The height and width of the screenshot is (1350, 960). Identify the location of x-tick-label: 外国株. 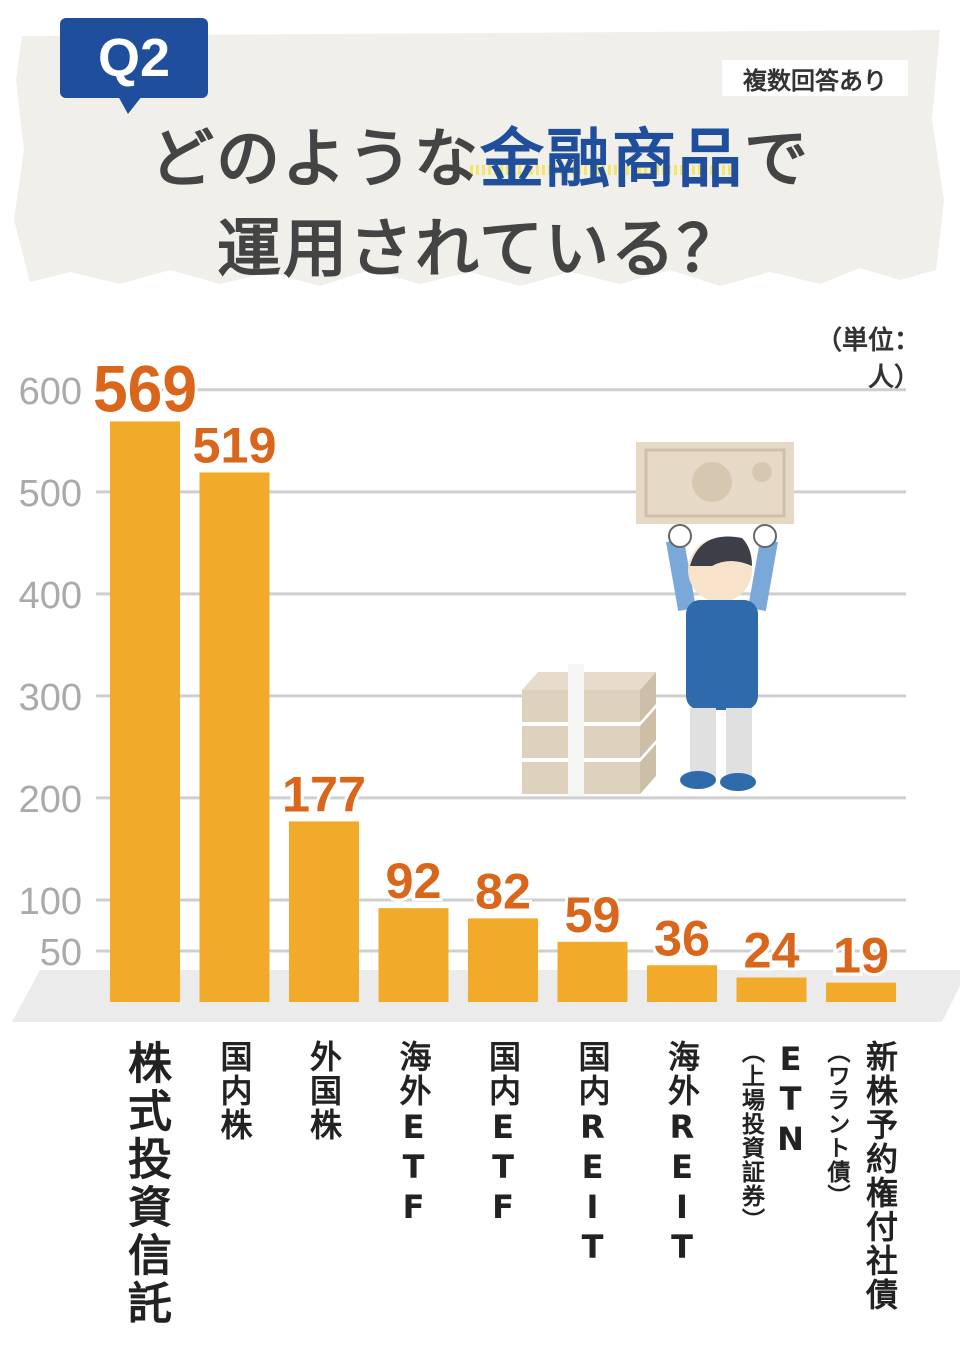
(324, 1091).